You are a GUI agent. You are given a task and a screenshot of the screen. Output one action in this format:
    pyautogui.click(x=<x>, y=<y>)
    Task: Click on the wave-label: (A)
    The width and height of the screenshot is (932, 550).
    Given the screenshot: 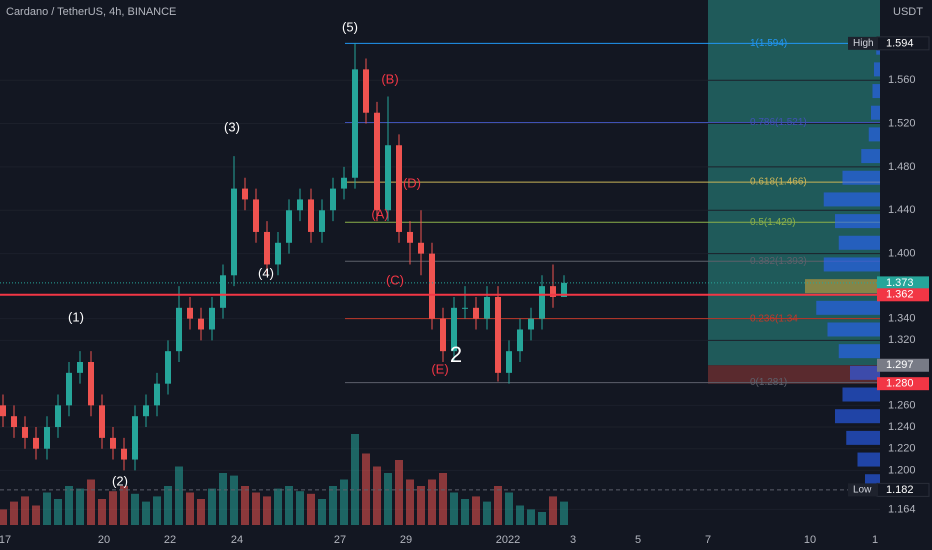 What is the action you would take?
    pyautogui.click(x=379, y=213)
    